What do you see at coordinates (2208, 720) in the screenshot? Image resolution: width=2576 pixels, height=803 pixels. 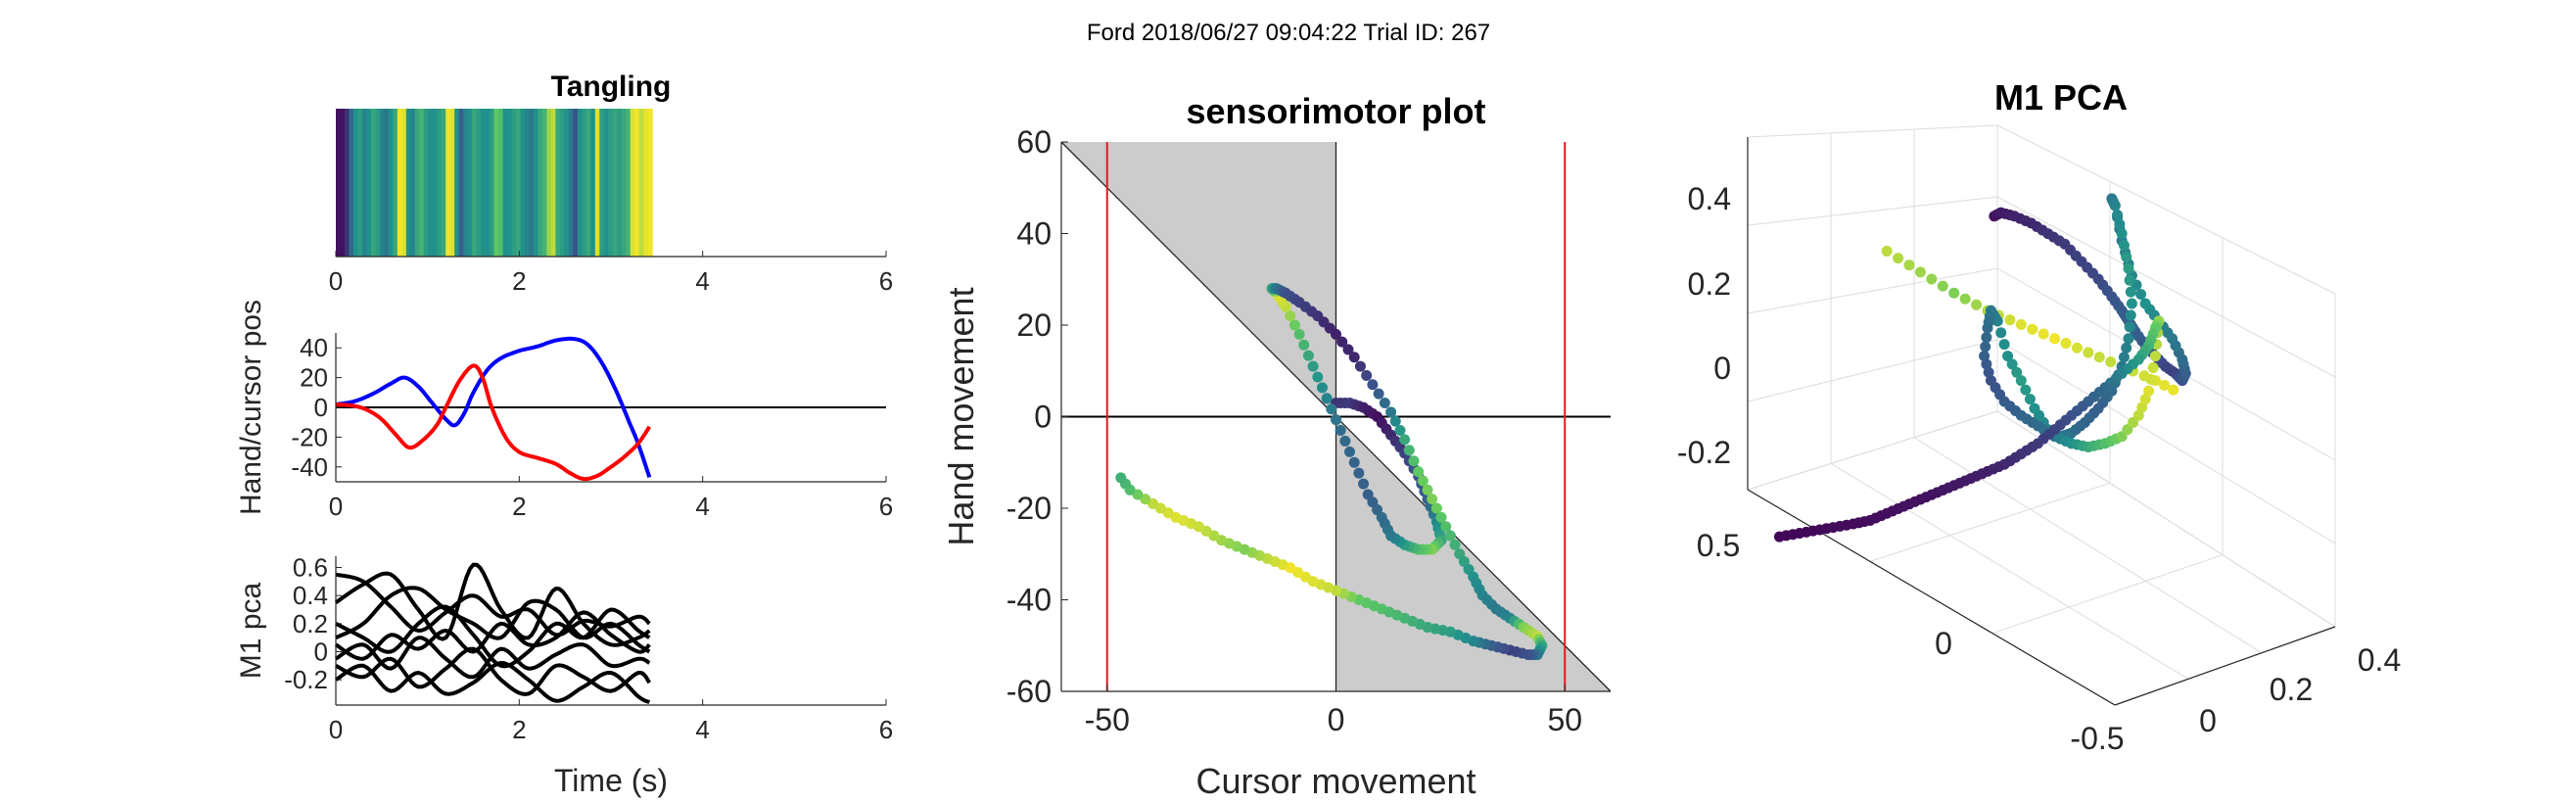 I see `pca3d-y-tick-label: 0` at bounding box center [2208, 720].